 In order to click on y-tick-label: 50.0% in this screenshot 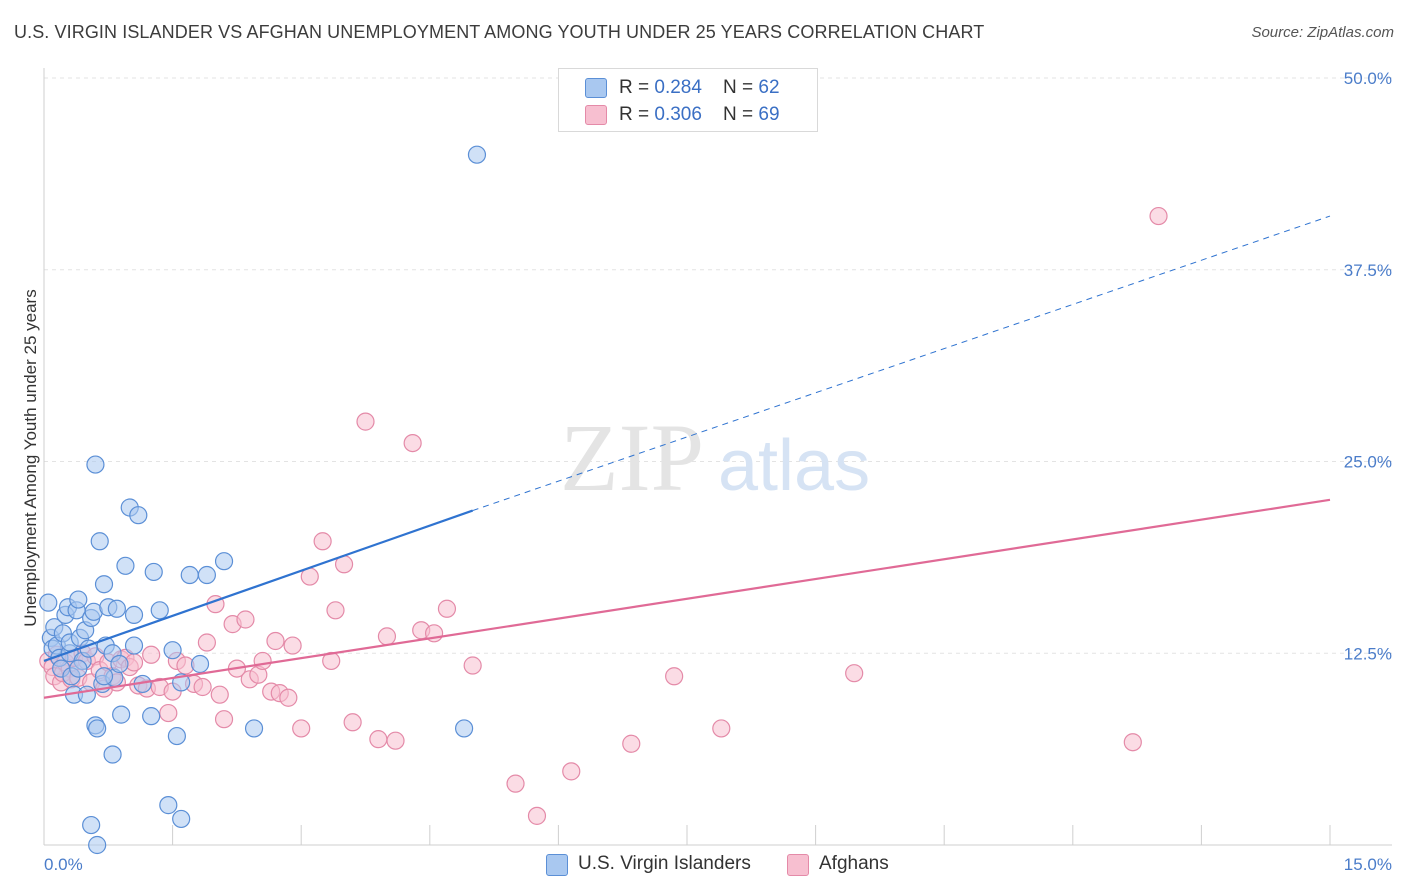, I will do `click(1368, 78)`.